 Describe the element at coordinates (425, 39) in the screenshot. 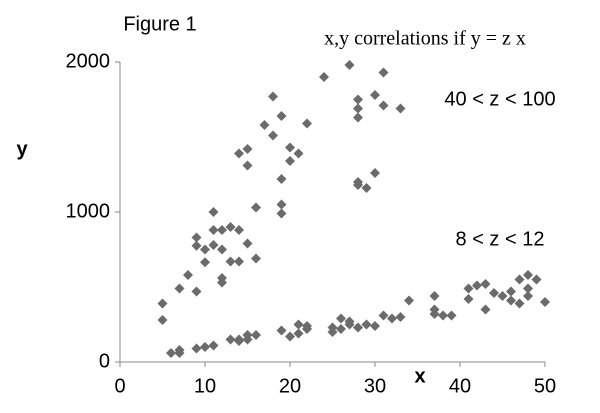

I see `annotation: x,y correlations if y = z x` at that location.